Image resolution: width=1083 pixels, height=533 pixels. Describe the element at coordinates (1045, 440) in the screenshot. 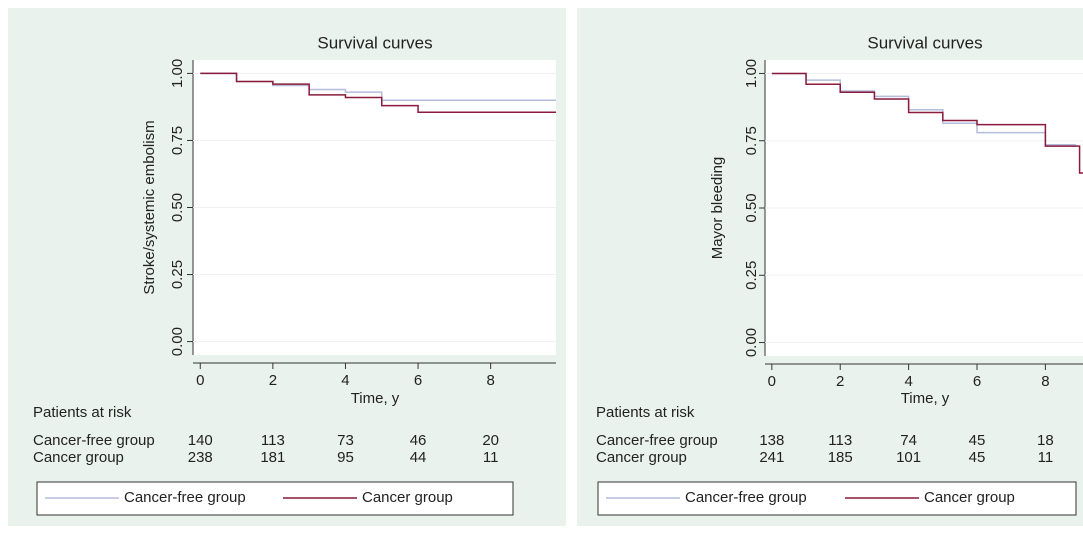

I see `risk-count: 18` at that location.